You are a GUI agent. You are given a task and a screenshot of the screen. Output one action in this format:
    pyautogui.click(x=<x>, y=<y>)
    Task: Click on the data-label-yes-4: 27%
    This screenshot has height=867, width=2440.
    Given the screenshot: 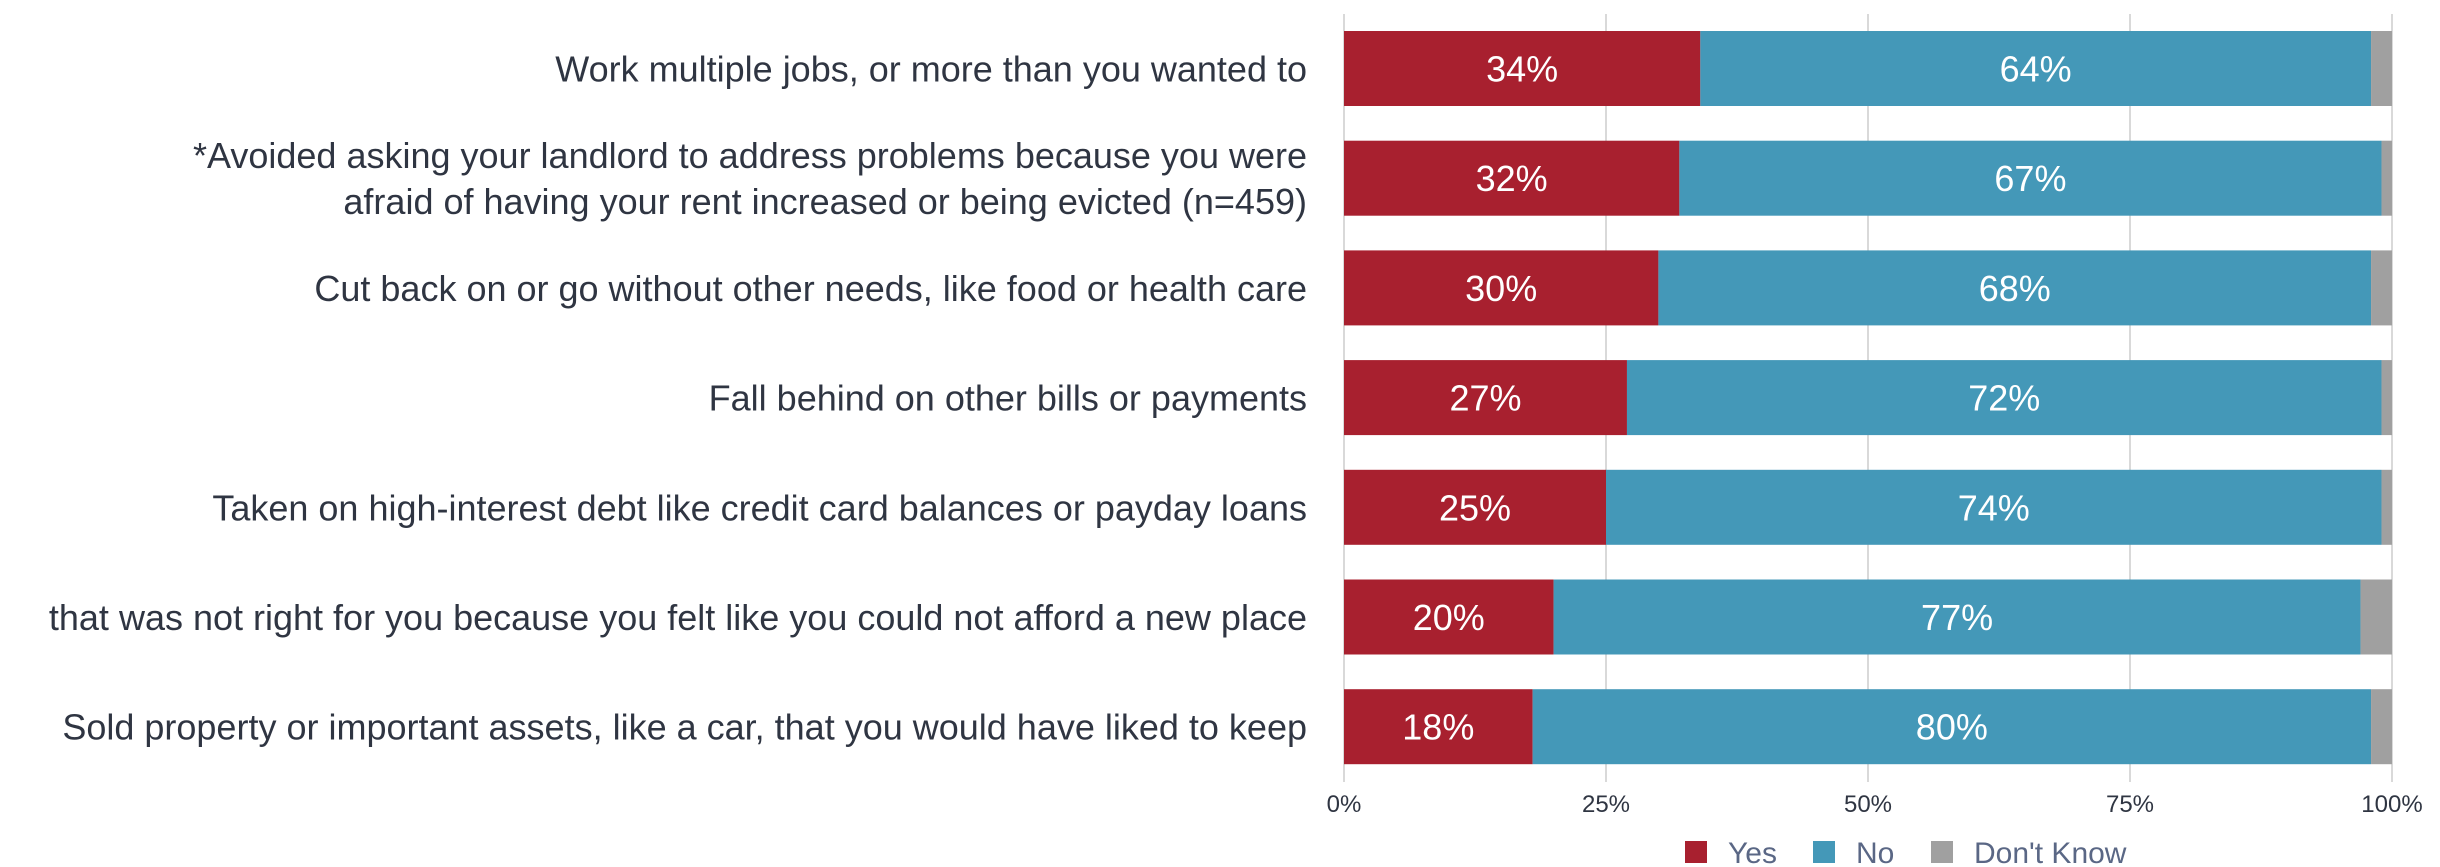 What is the action you would take?
    pyautogui.click(x=1485, y=398)
    